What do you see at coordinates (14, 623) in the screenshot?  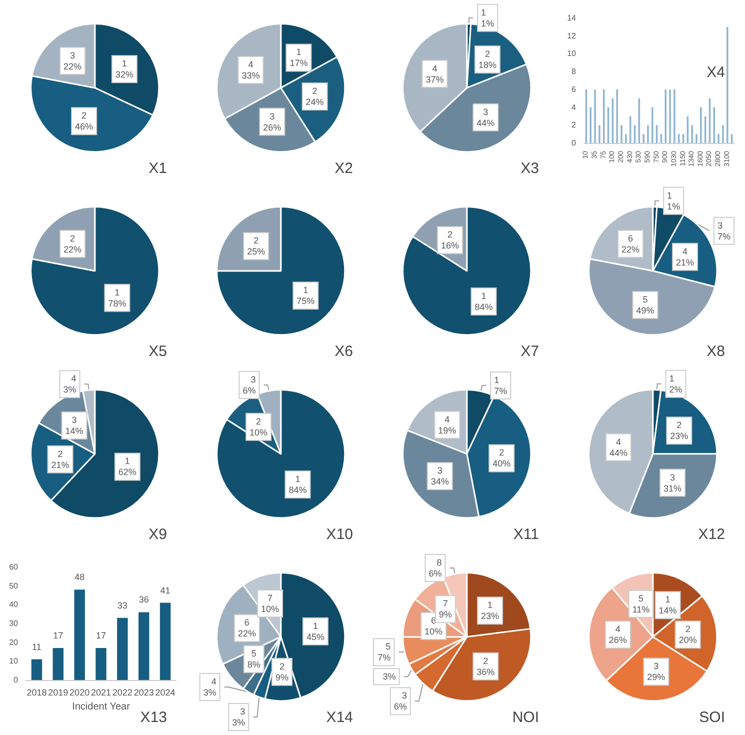 I see `y-tick-label: 30` at bounding box center [14, 623].